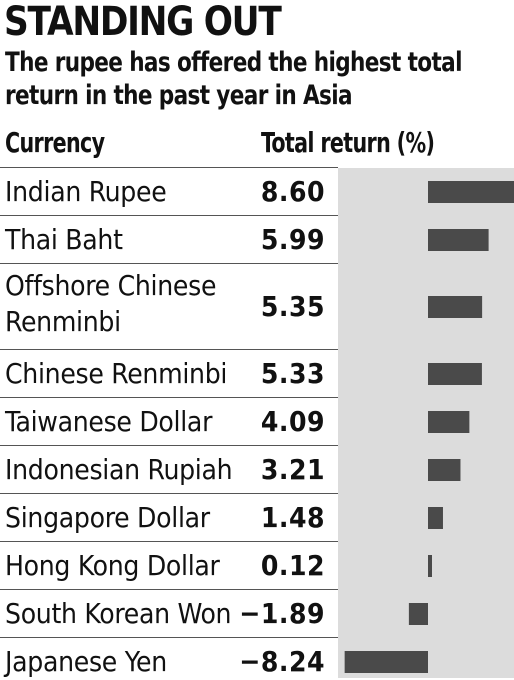 The height and width of the screenshot is (680, 514). What do you see at coordinates (292, 191) in the screenshot?
I see `return-value: 8.60` at bounding box center [292, 191].